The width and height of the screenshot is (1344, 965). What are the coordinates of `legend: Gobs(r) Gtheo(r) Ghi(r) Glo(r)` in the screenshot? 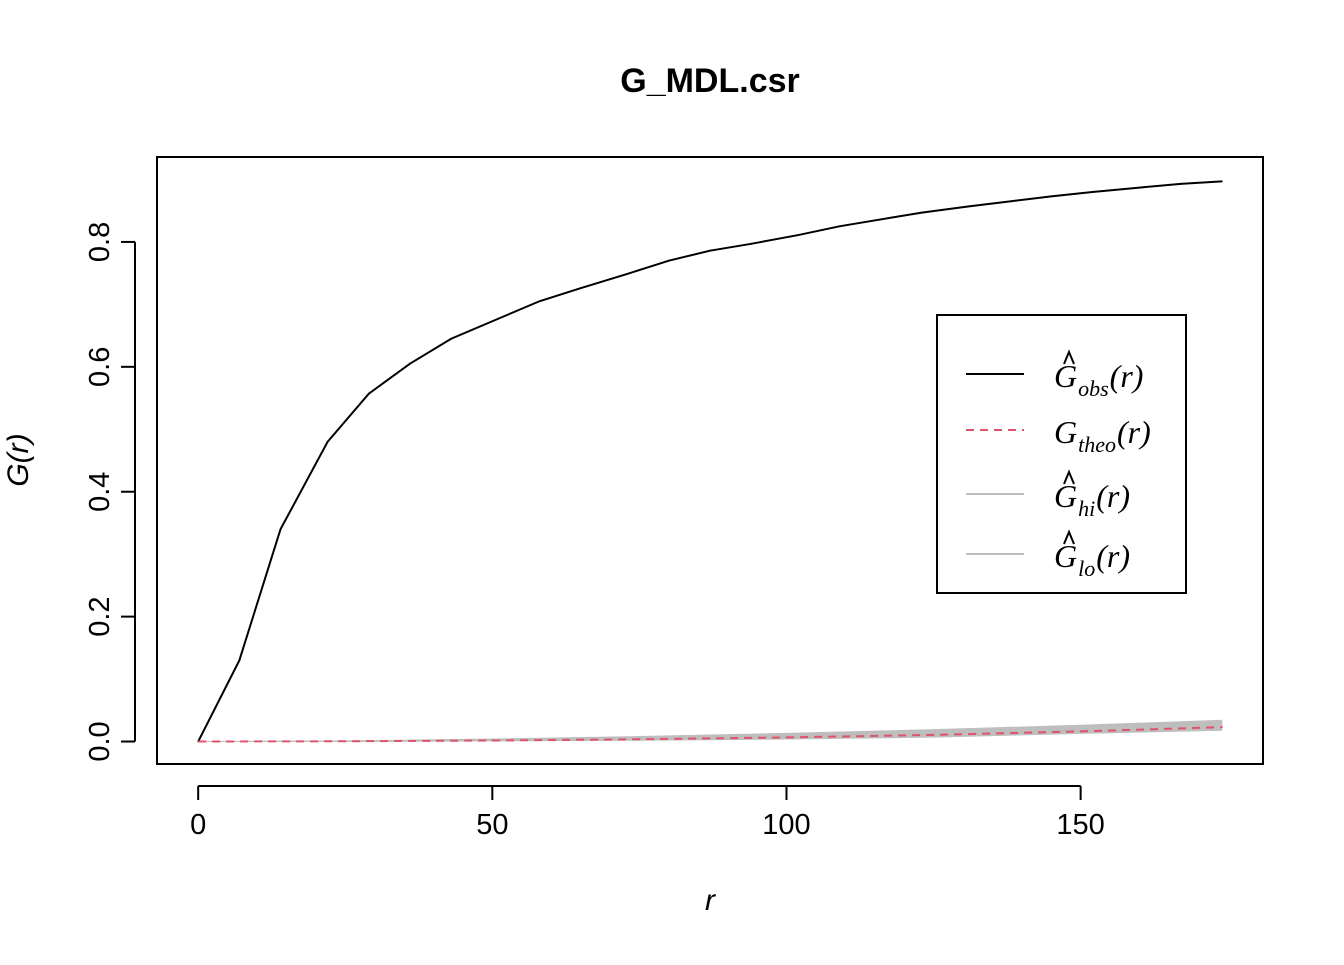 It's located at (1061, 454).